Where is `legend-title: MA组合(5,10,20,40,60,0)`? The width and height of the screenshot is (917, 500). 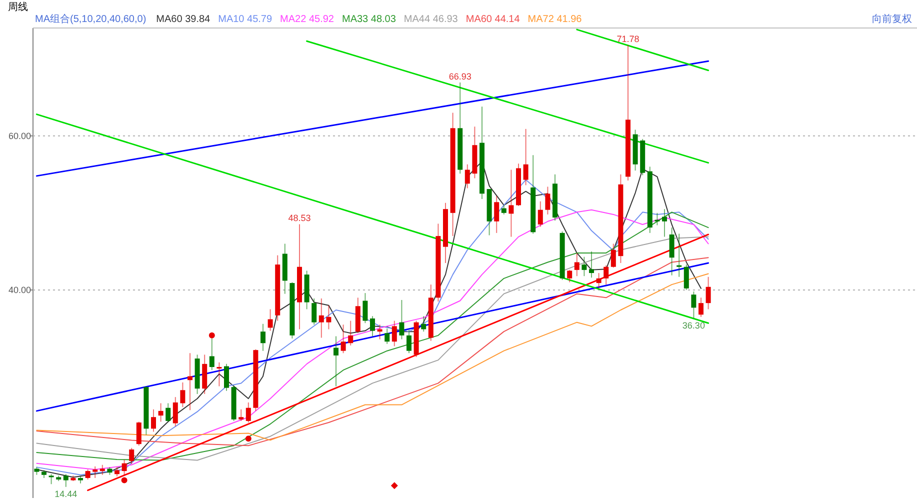
legend-title: MA组合(5,10,20,40,60,0) is located at coordinates (90, 19).